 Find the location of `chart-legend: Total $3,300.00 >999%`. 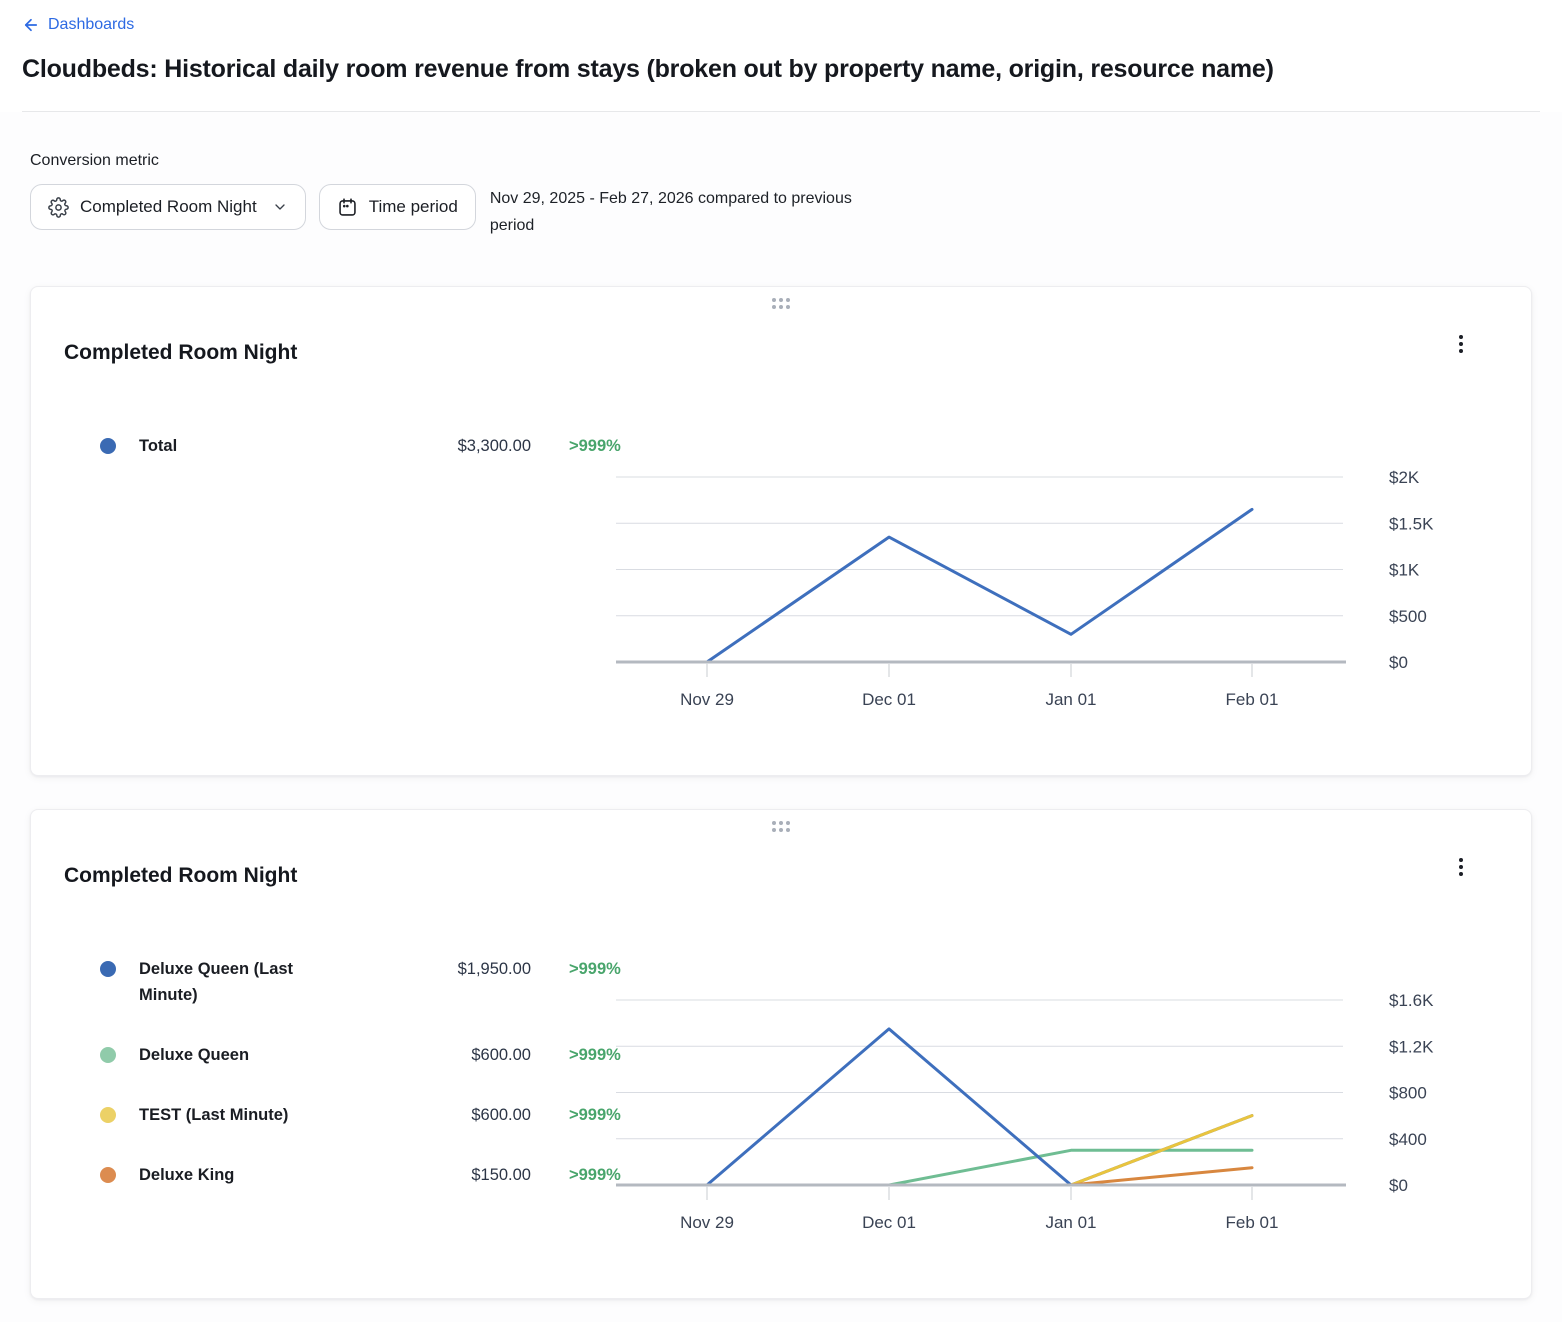

chart-legend: Total $3,300.00 >999% is located at coordinates (342, 451).